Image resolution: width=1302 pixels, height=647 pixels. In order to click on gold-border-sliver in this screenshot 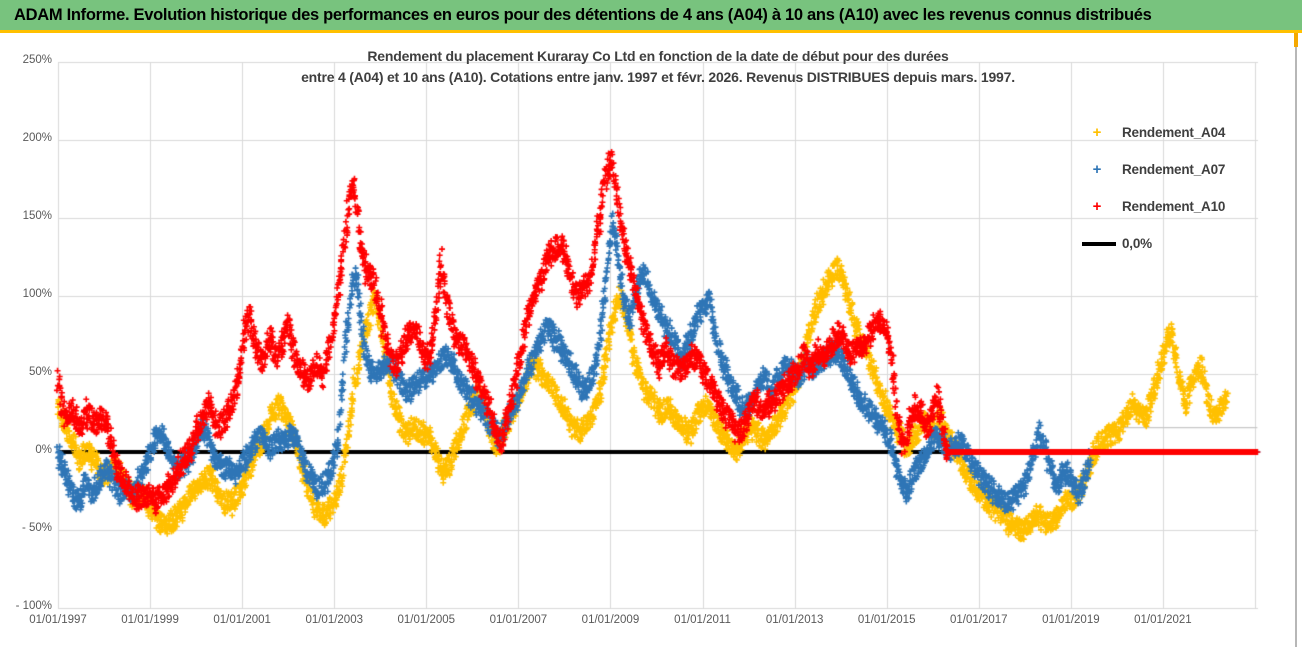, I will do `click(1296, 40)`.